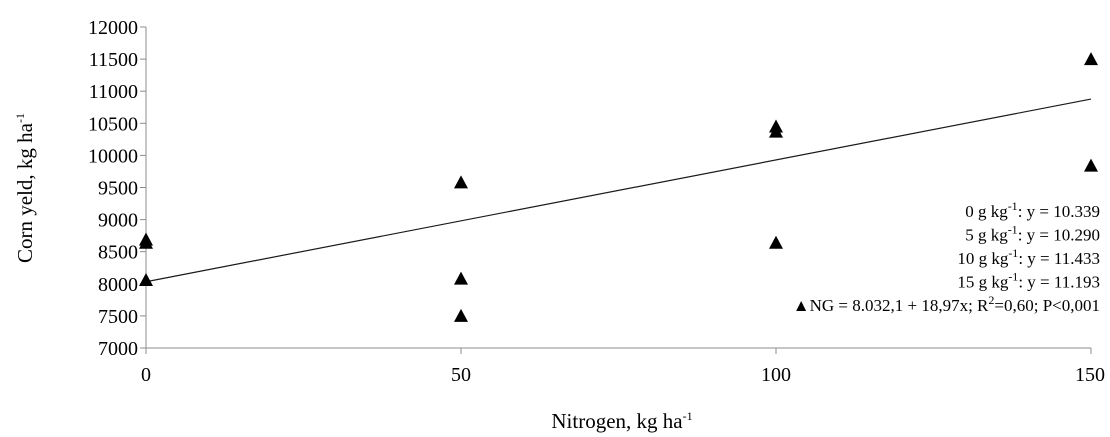  I want to click on annotation-line: 10 g kg-1: y = 11.433, so click(1028, 257).